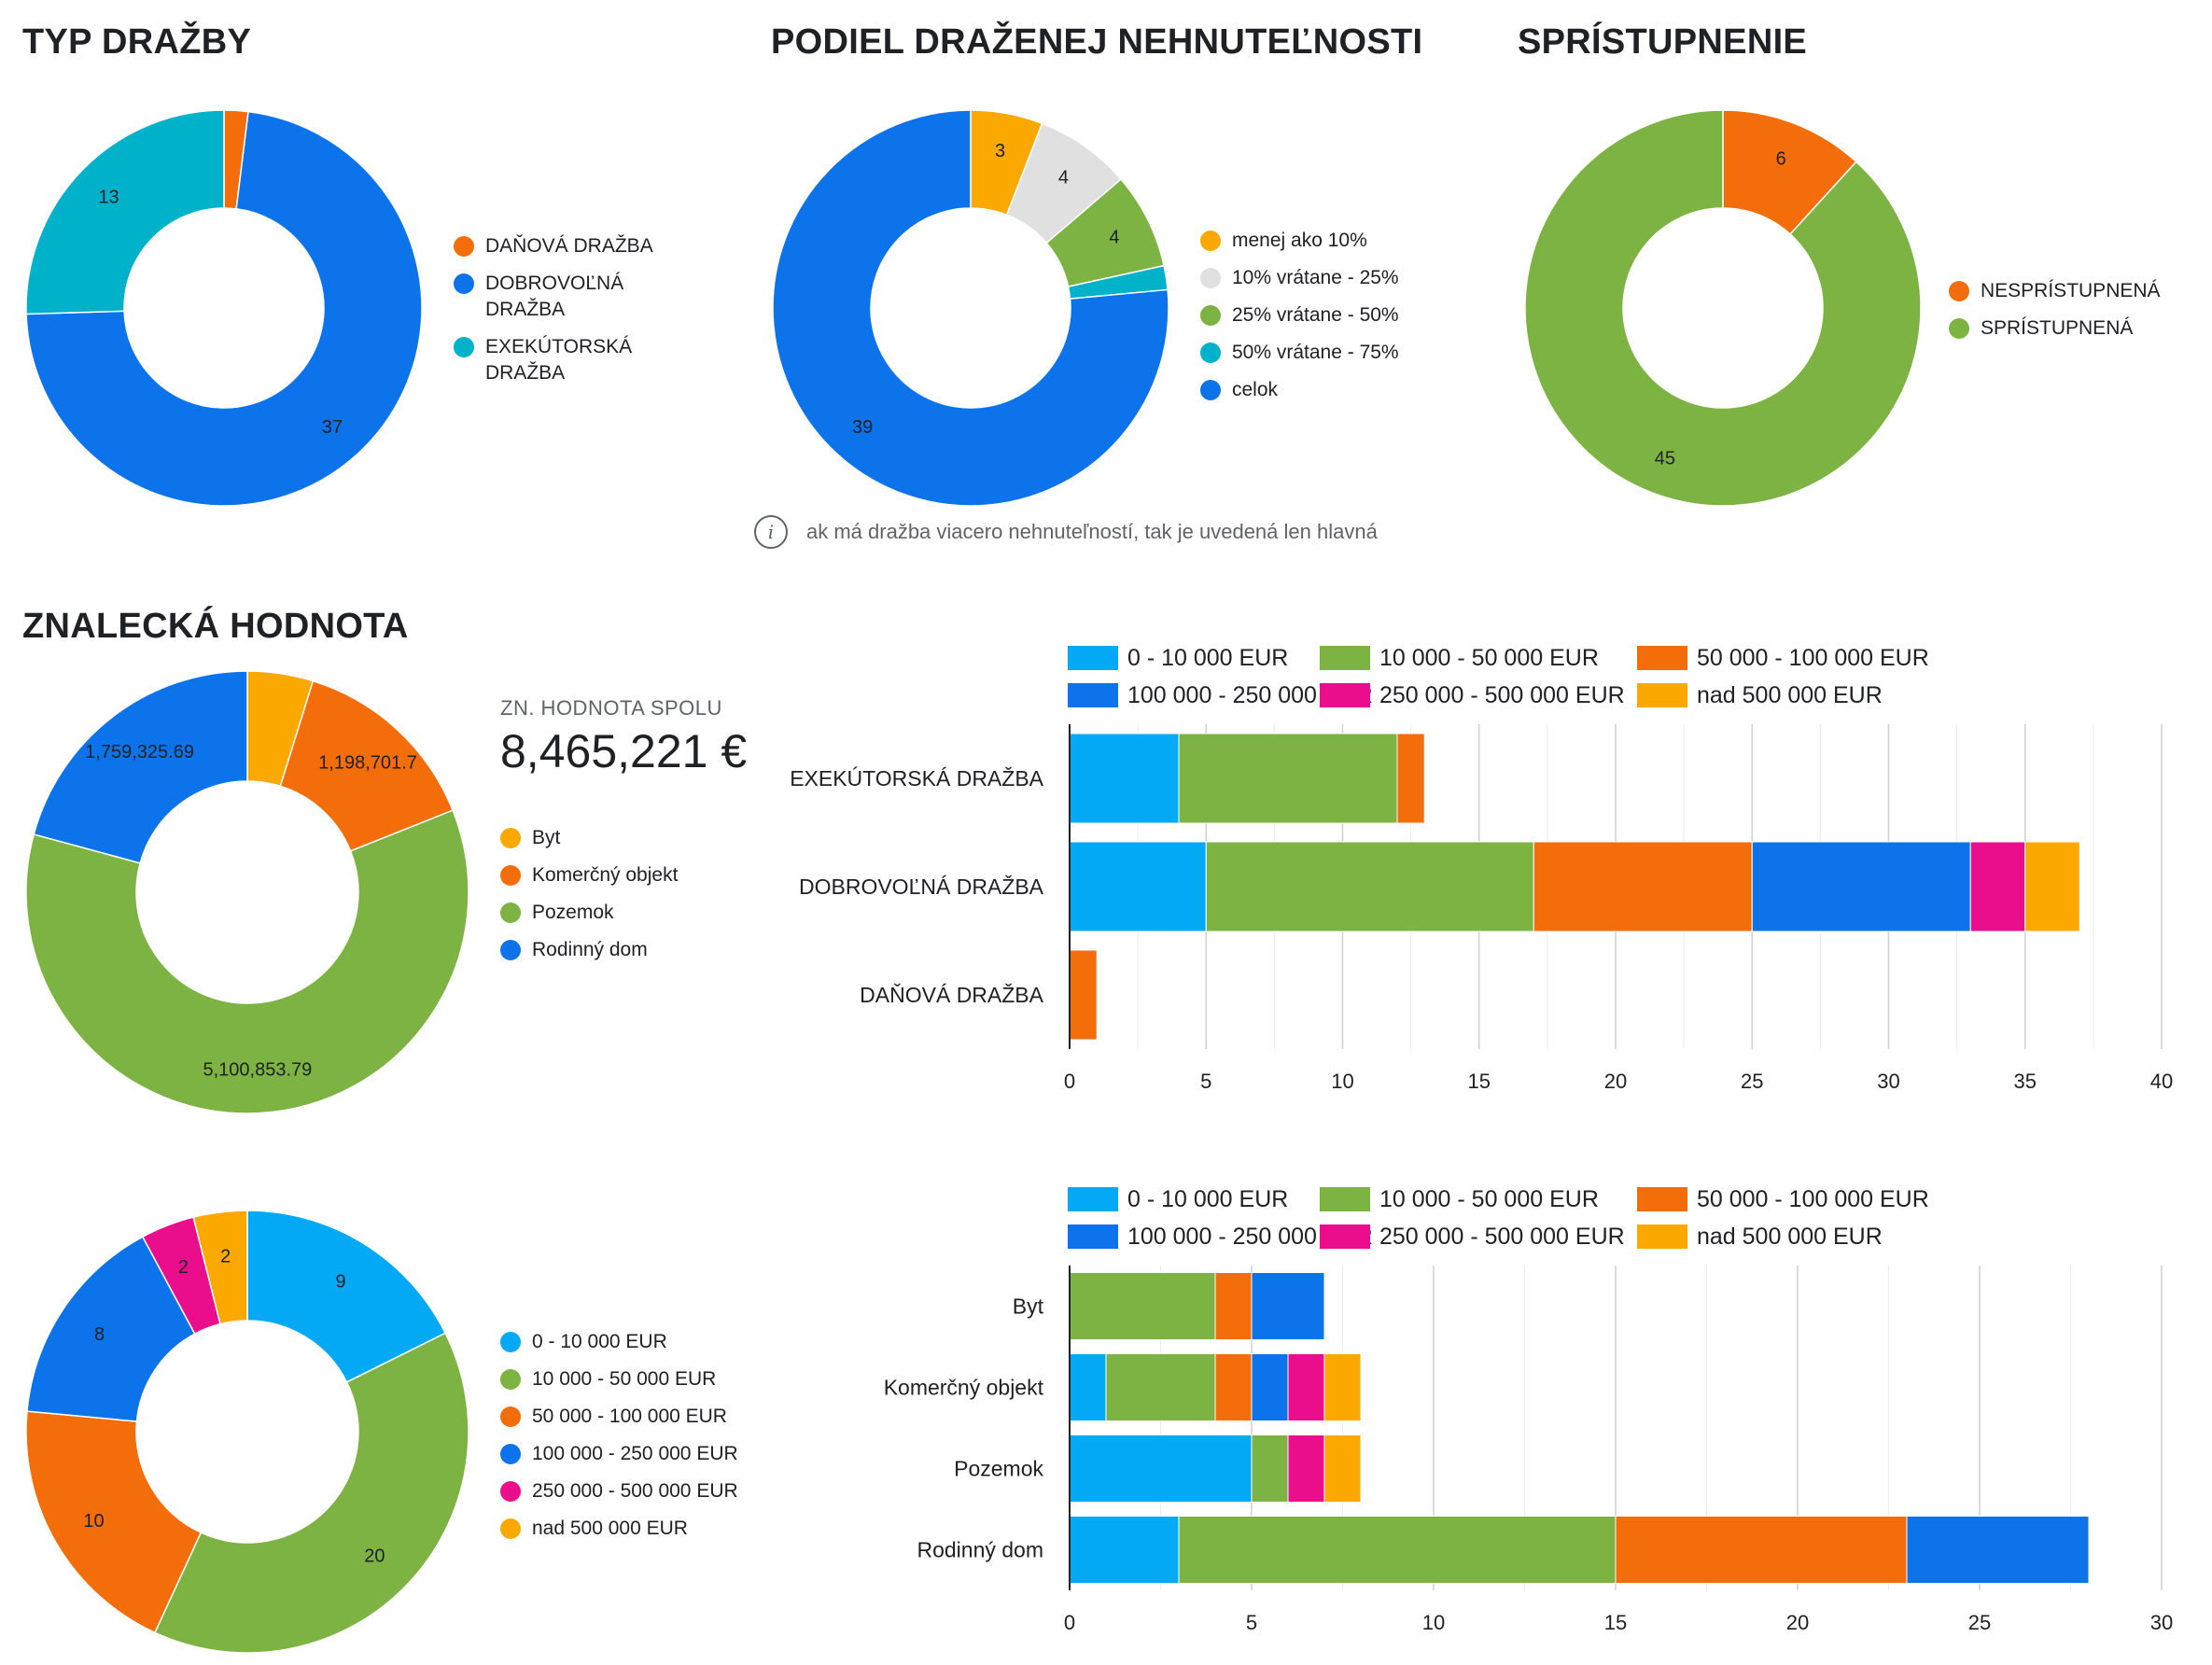 The image size is (2212, 1665). I want to click on bar-danova-drazba-50-000-100-000-eur, so click(1083, 995).